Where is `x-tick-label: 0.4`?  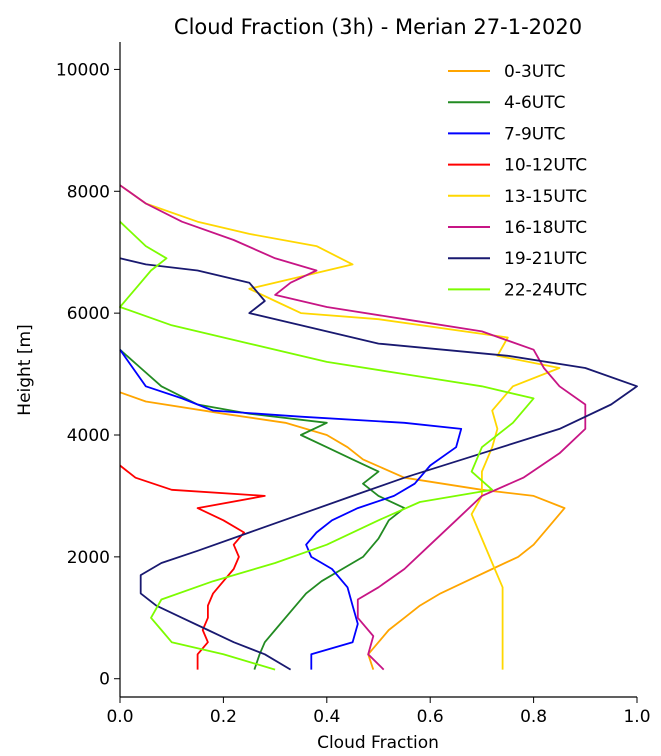
x-tick-label: 0.4 is located at coordinates (326, 717).